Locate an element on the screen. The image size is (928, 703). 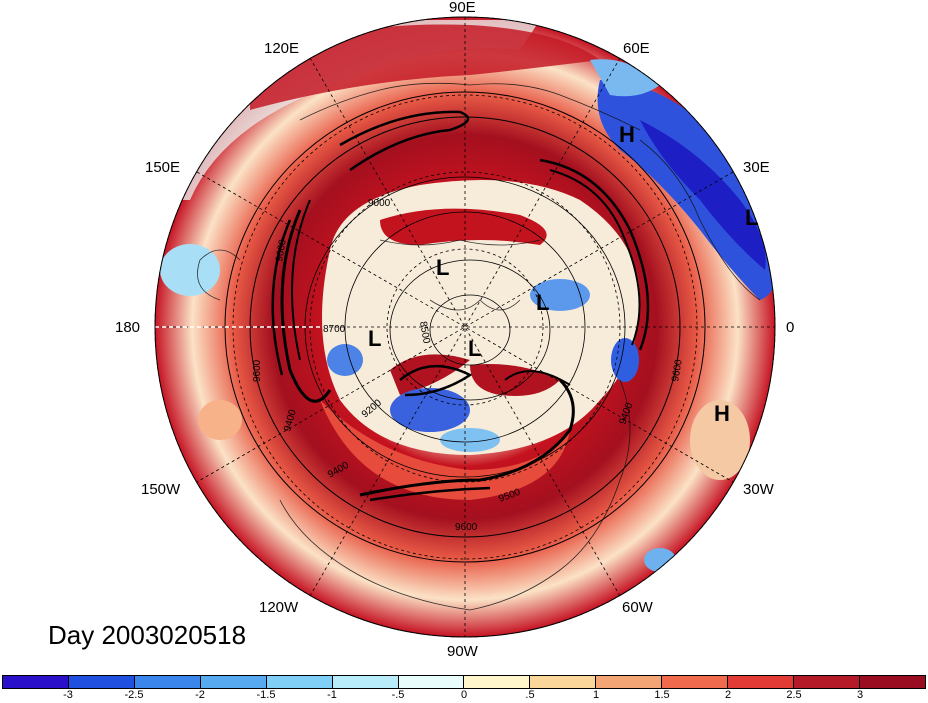
longitude-label: 120W is located at coordinates (279, 607).